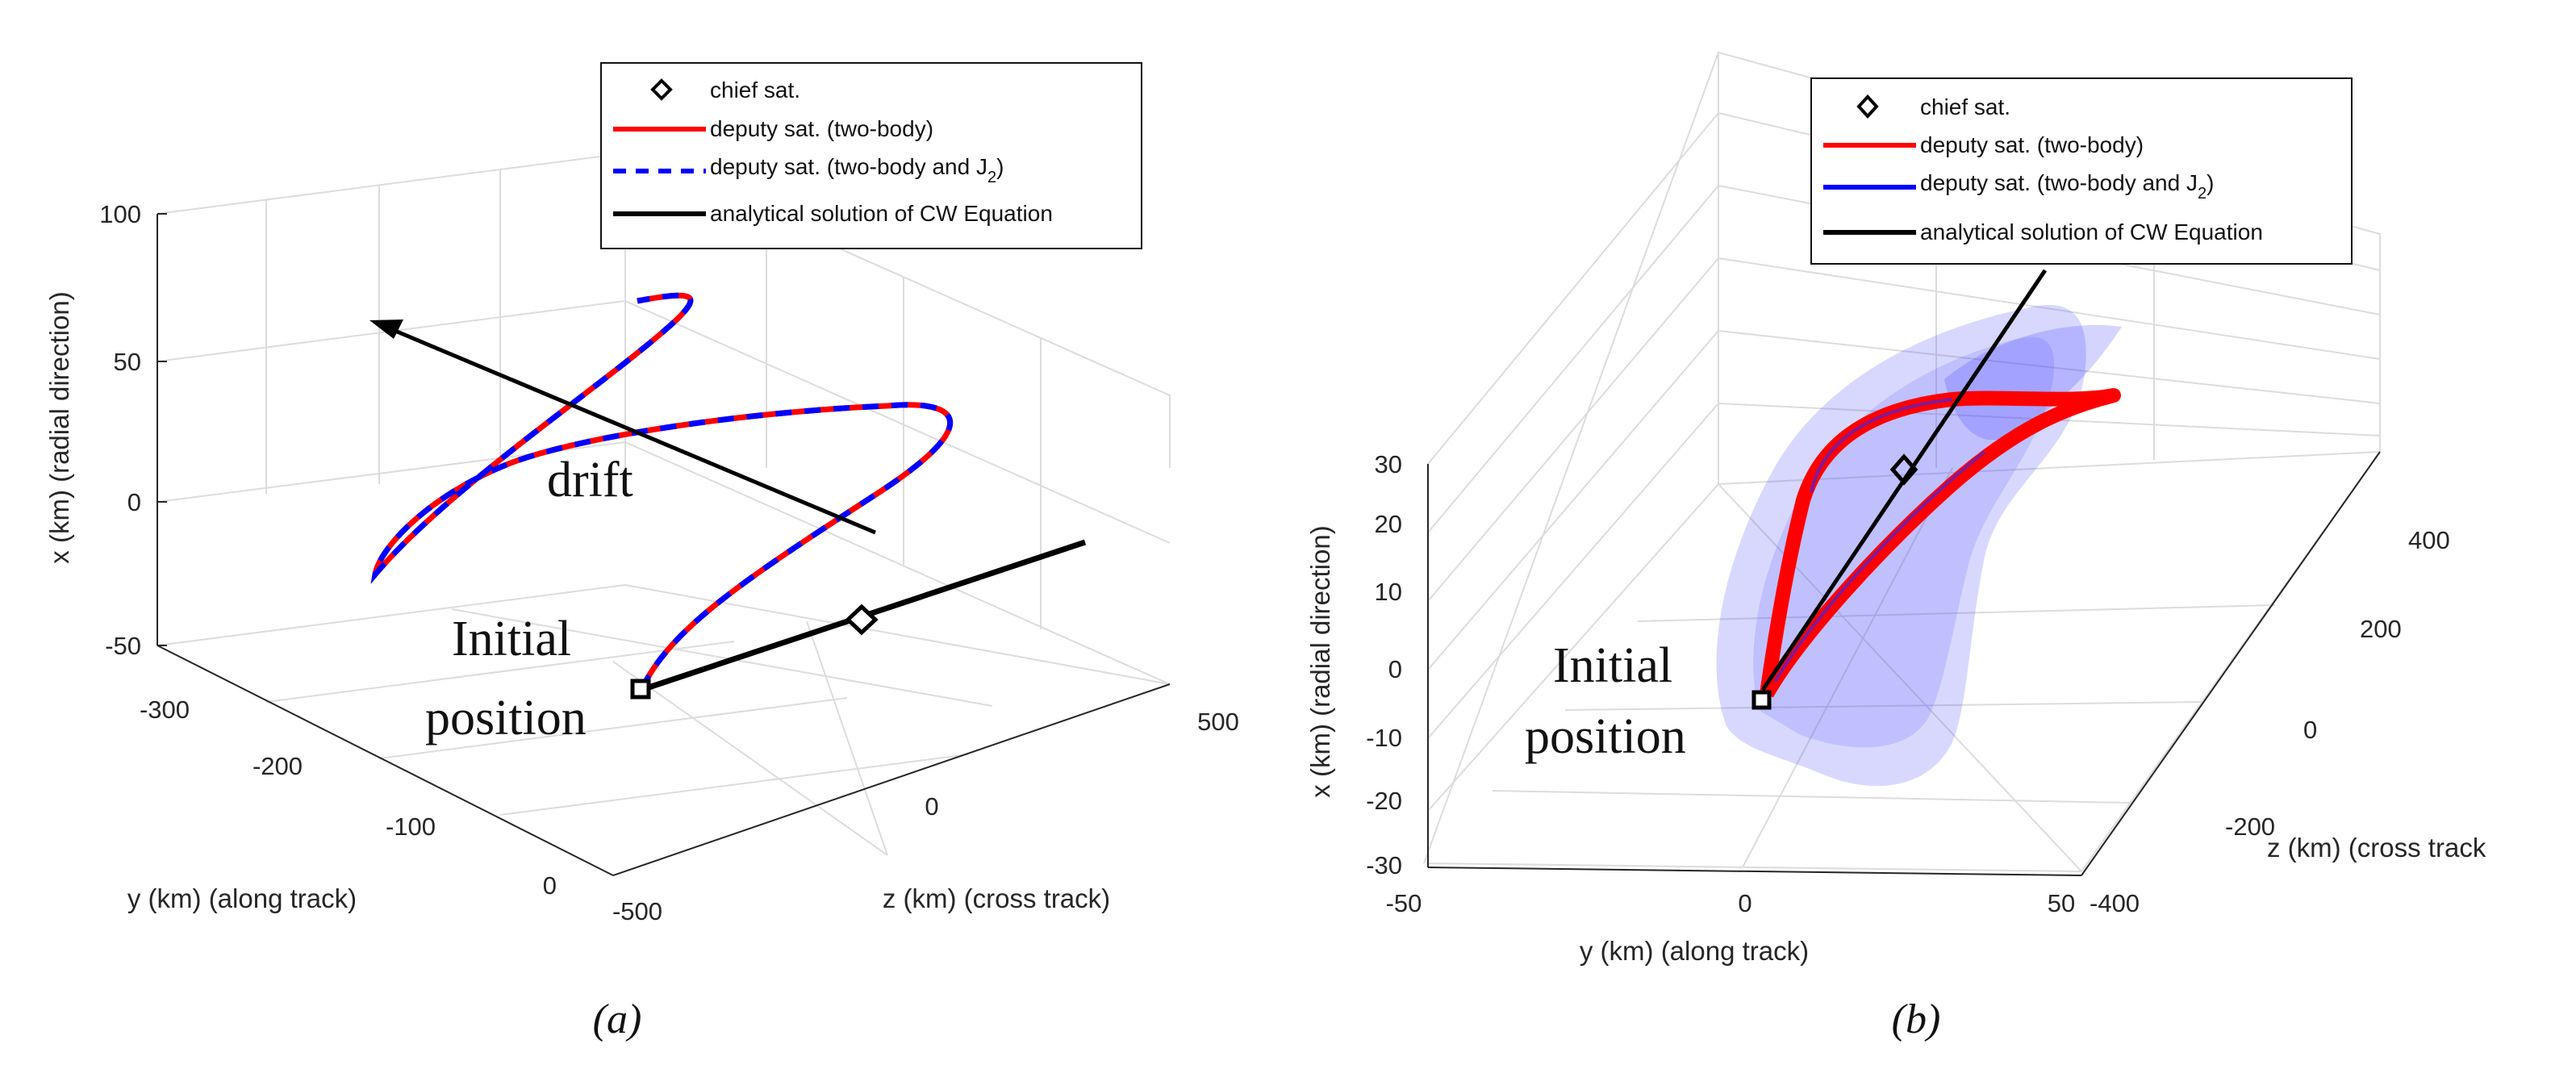 The width and height of the screenshot is (2576, 1086). I want to click on deputy-two-body-line, so click(1940, 543).